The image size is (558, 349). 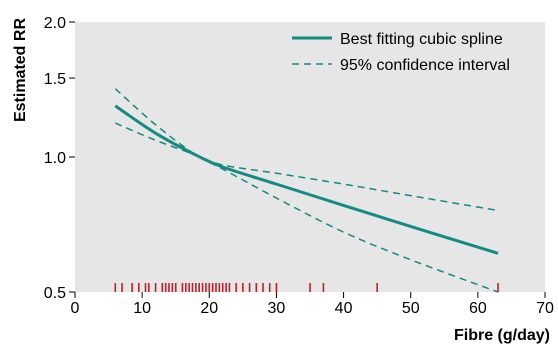 What do you see at coordinates (411, 308) in the screenshot?
I see `x-tick-label: 50` at bounding box center [411, 308].